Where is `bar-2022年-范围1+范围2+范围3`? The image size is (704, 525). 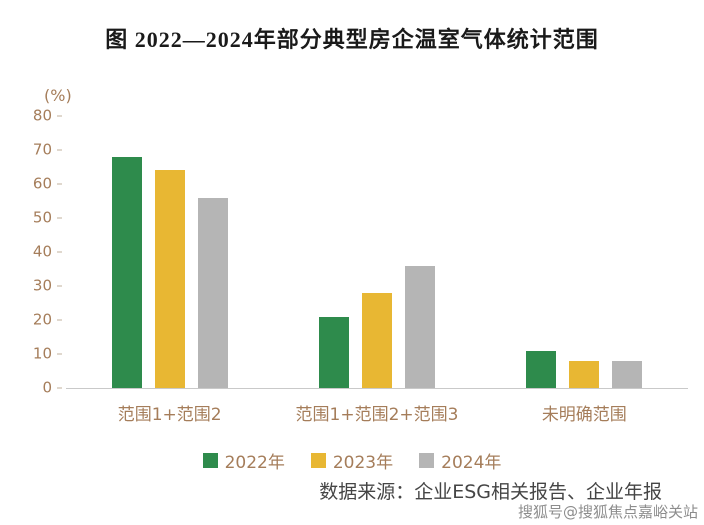 bar-2022年-范围1+范围2+范围3 is located at coordinates (333, 352).